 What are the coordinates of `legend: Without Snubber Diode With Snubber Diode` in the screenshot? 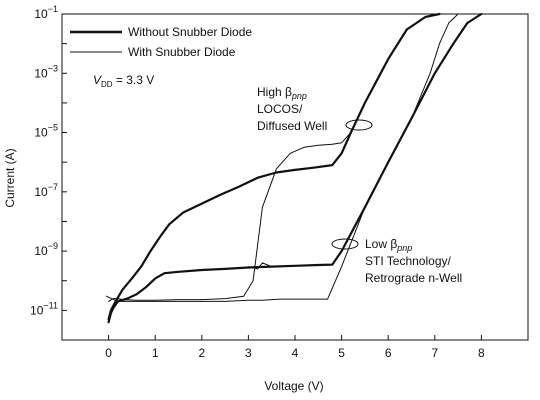 It's located at (161, 42).